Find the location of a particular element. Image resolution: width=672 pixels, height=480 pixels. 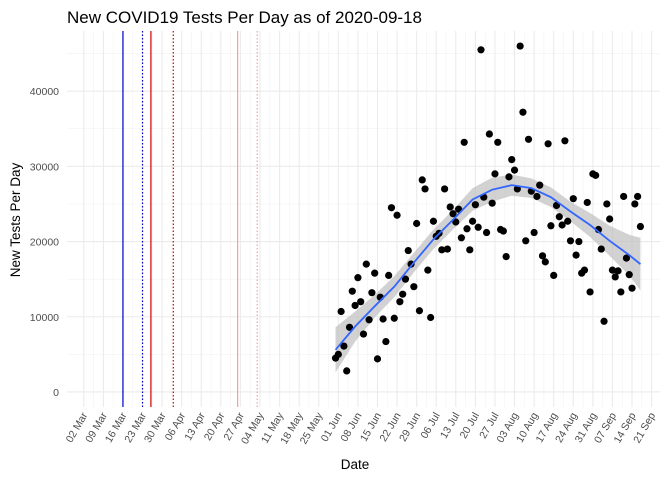

x-axis-label: Date is located at coordinates (355, 464).